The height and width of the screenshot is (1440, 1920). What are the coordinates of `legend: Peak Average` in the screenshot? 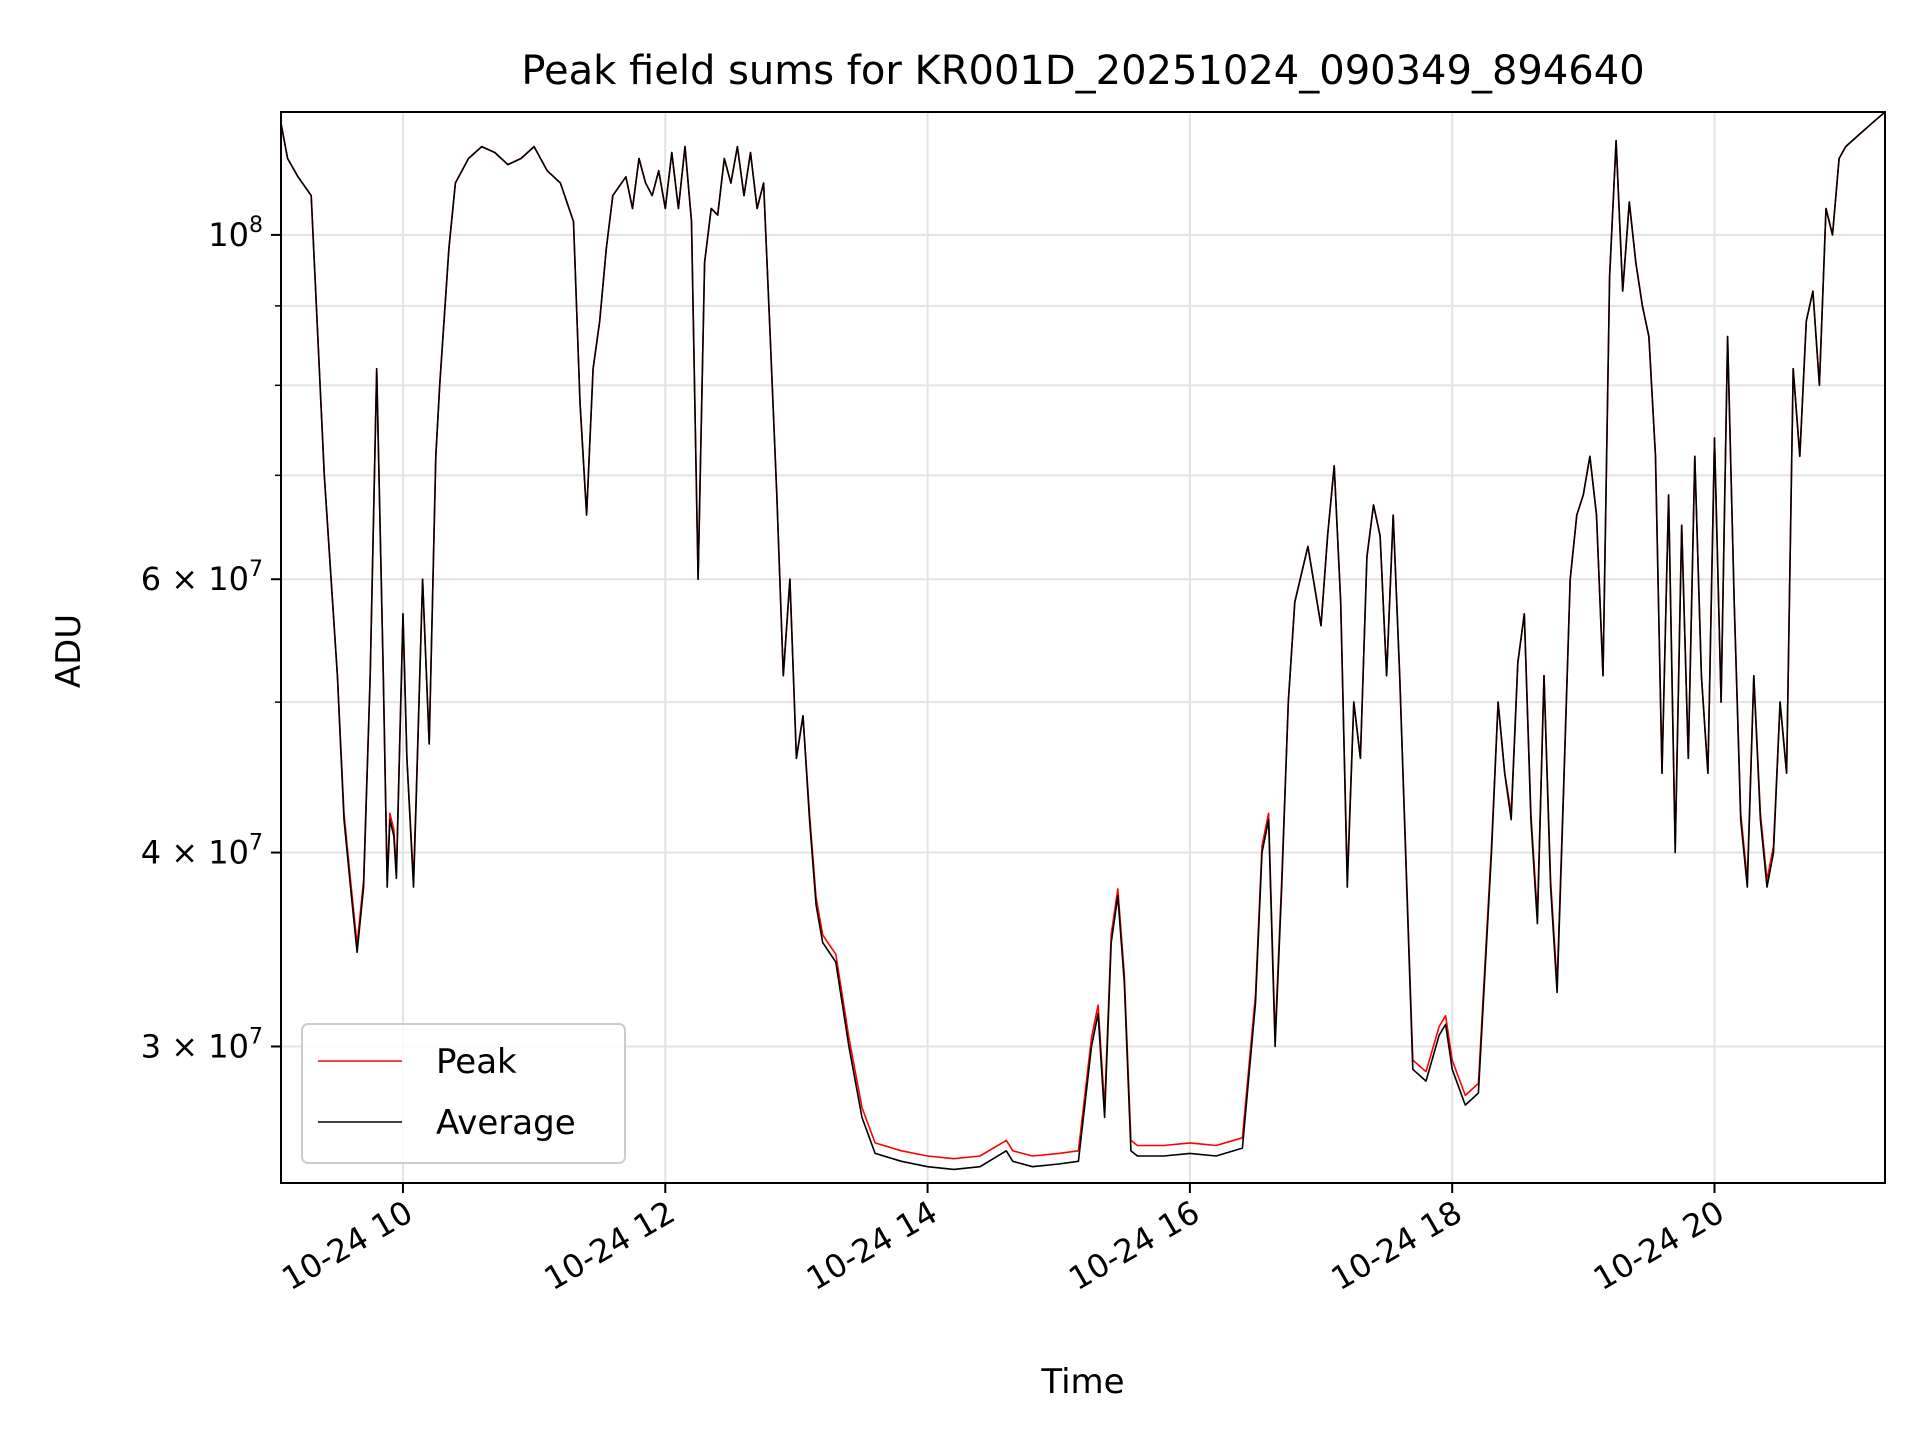 It's located at (463, 1093).